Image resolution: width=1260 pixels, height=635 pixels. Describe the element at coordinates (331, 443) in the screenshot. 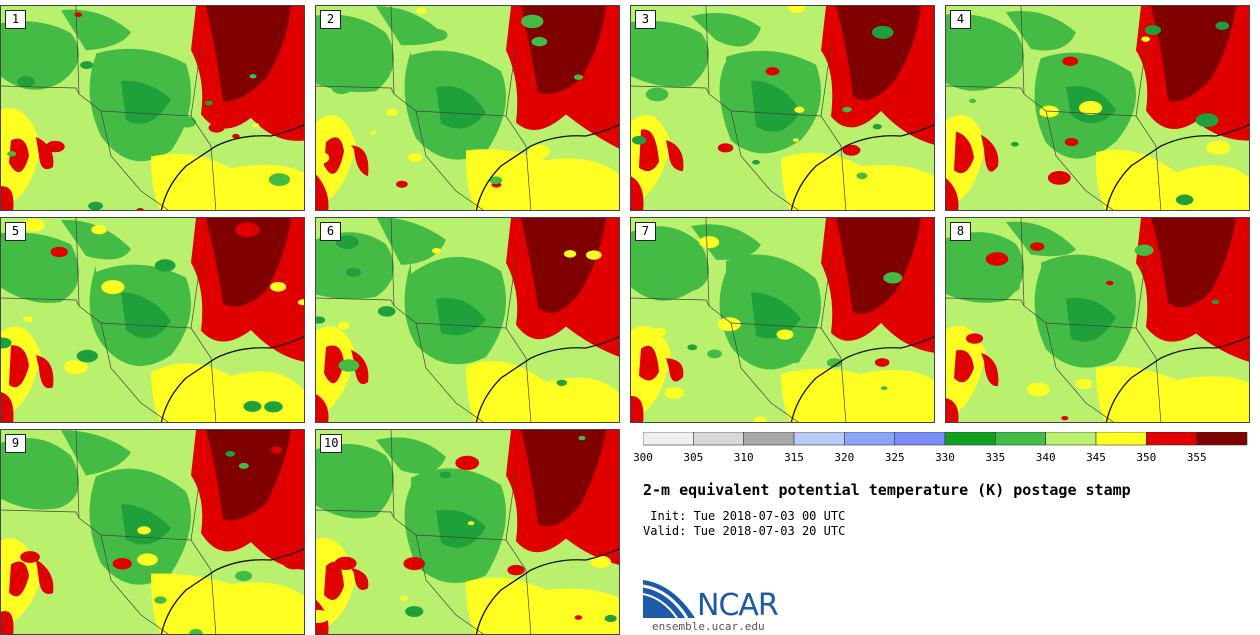

I see `member-number: 10` at that location.